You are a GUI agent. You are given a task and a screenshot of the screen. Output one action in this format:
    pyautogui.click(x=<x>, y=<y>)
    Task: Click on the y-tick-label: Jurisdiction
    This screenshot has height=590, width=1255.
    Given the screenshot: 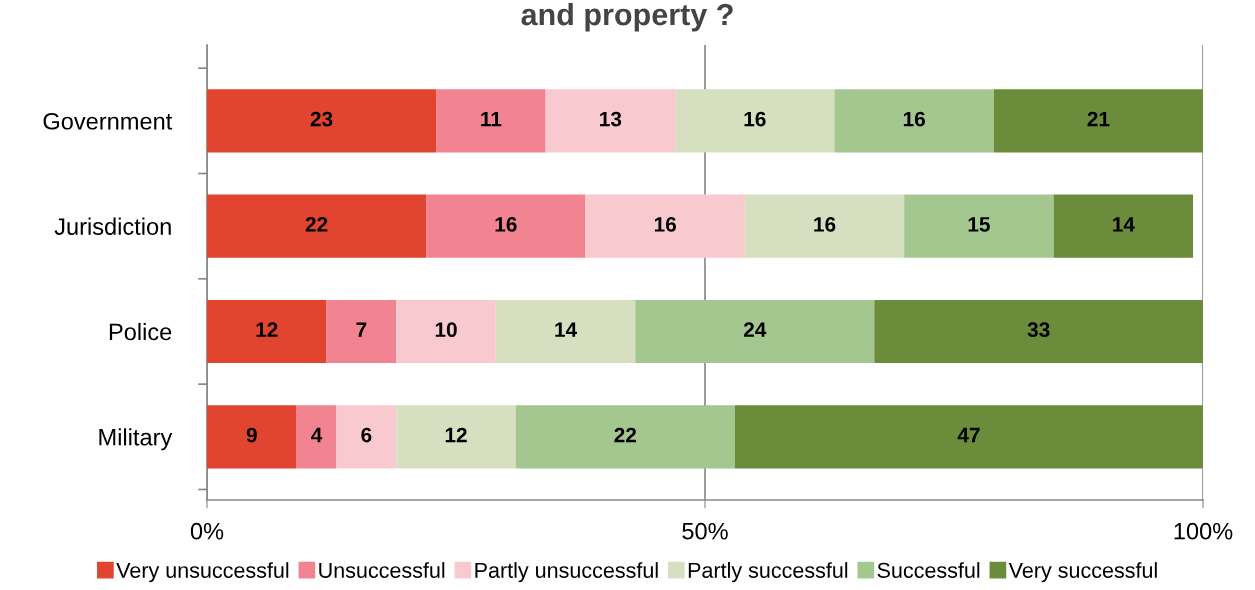 What is the action you would take?
    pyautogui.click(x=112, y=226)
    